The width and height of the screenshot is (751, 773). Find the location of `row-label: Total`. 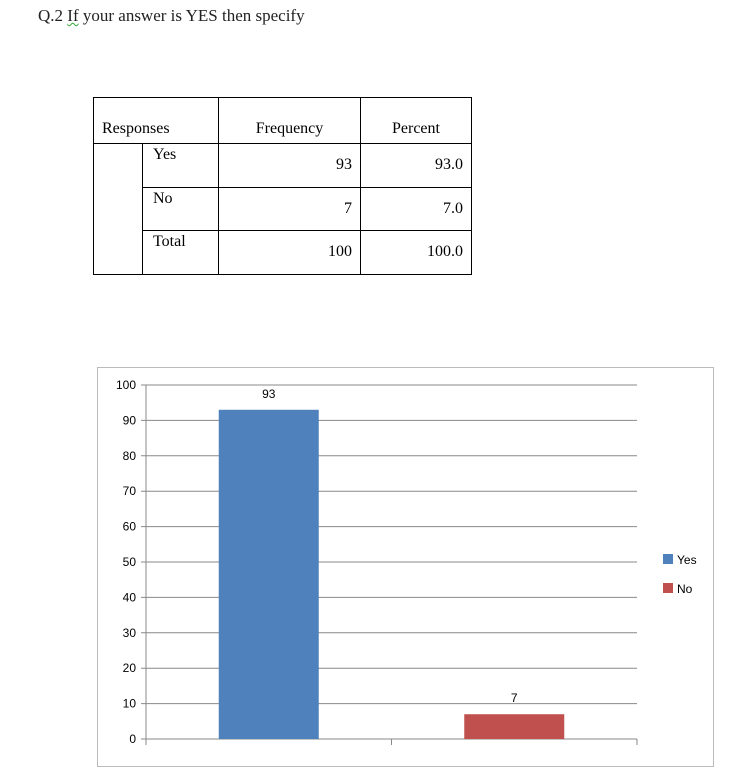

row-label: Total is located at coordinates (180, 252).